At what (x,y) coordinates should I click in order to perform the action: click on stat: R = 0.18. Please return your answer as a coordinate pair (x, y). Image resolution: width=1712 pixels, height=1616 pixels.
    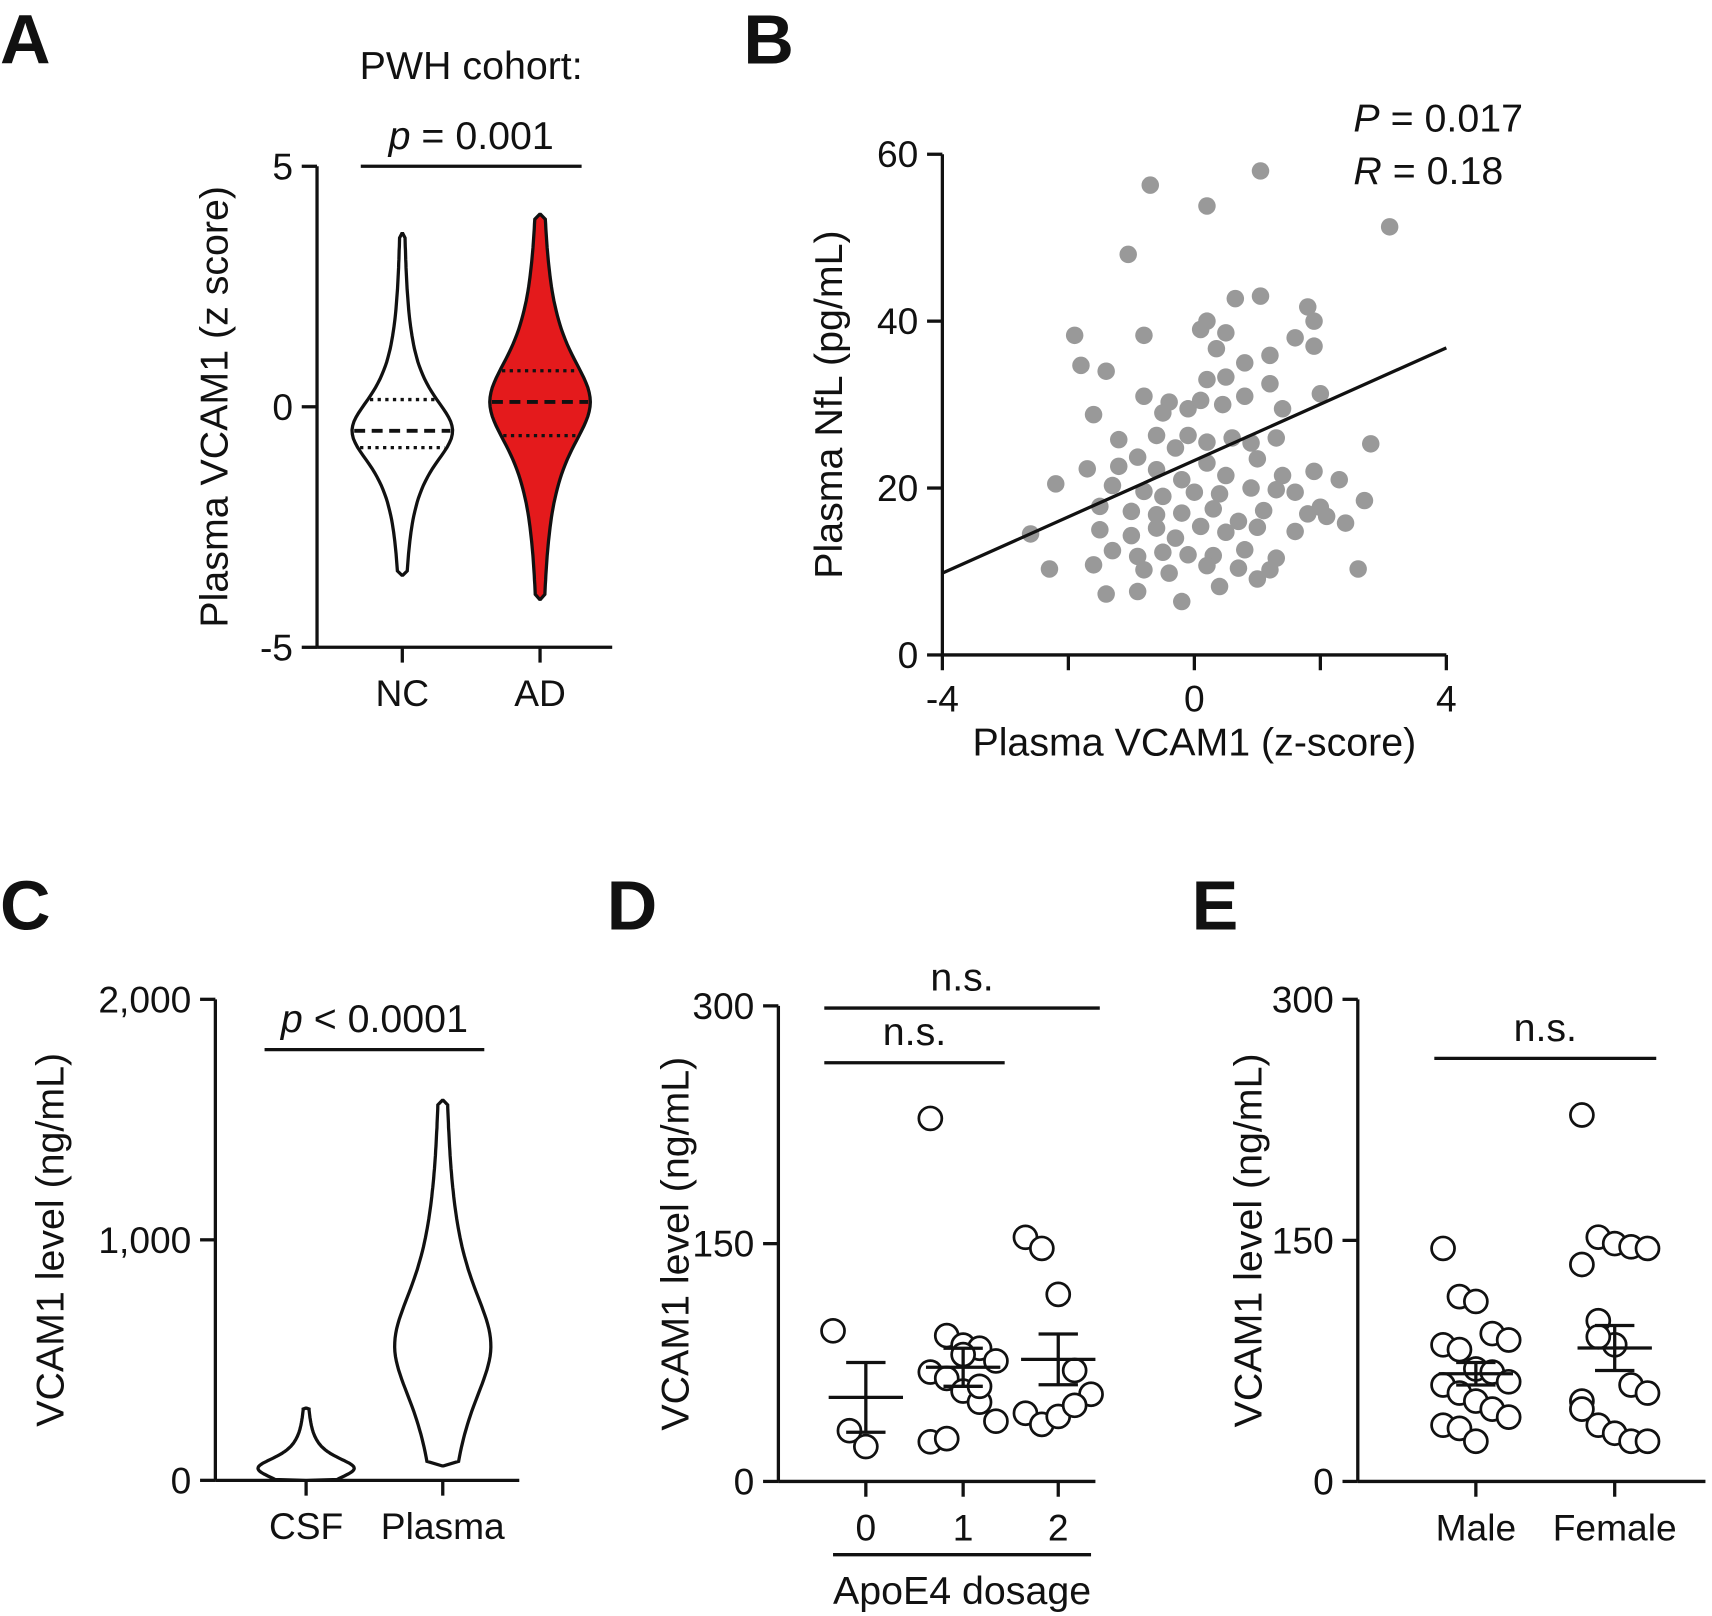
    Looking at the image, I should click on (1428, 171).